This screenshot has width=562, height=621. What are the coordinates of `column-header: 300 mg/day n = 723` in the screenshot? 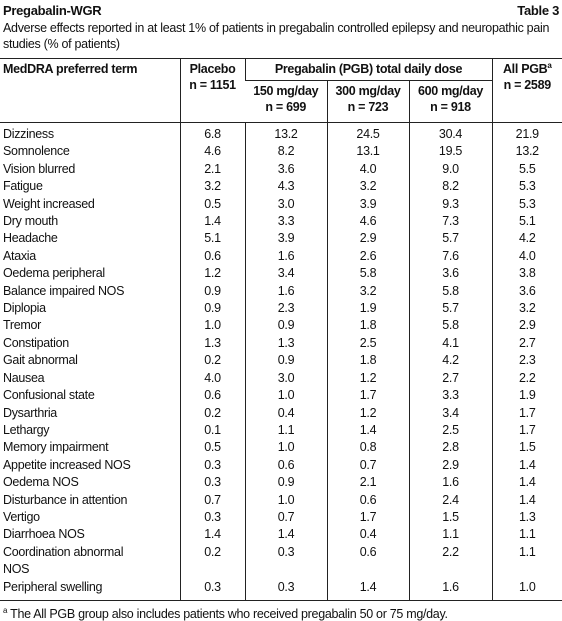 It's located at (367, 101).